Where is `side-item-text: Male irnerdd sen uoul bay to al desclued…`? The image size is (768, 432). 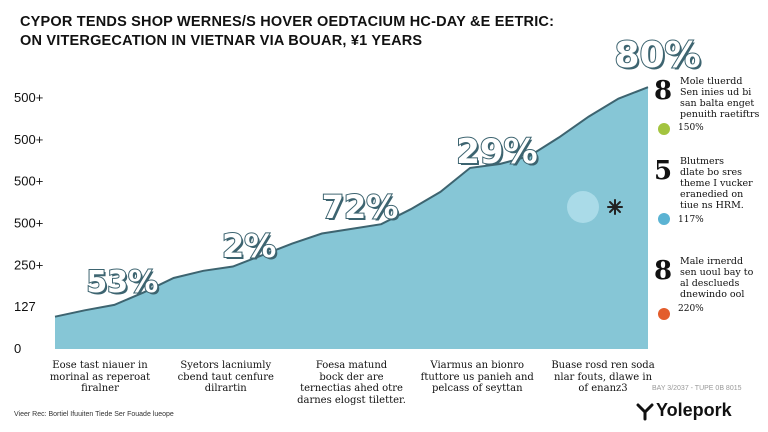 side-item-text: Male irnerdd sen uoul bay to al desclued… is located at coordinates (716, 278).